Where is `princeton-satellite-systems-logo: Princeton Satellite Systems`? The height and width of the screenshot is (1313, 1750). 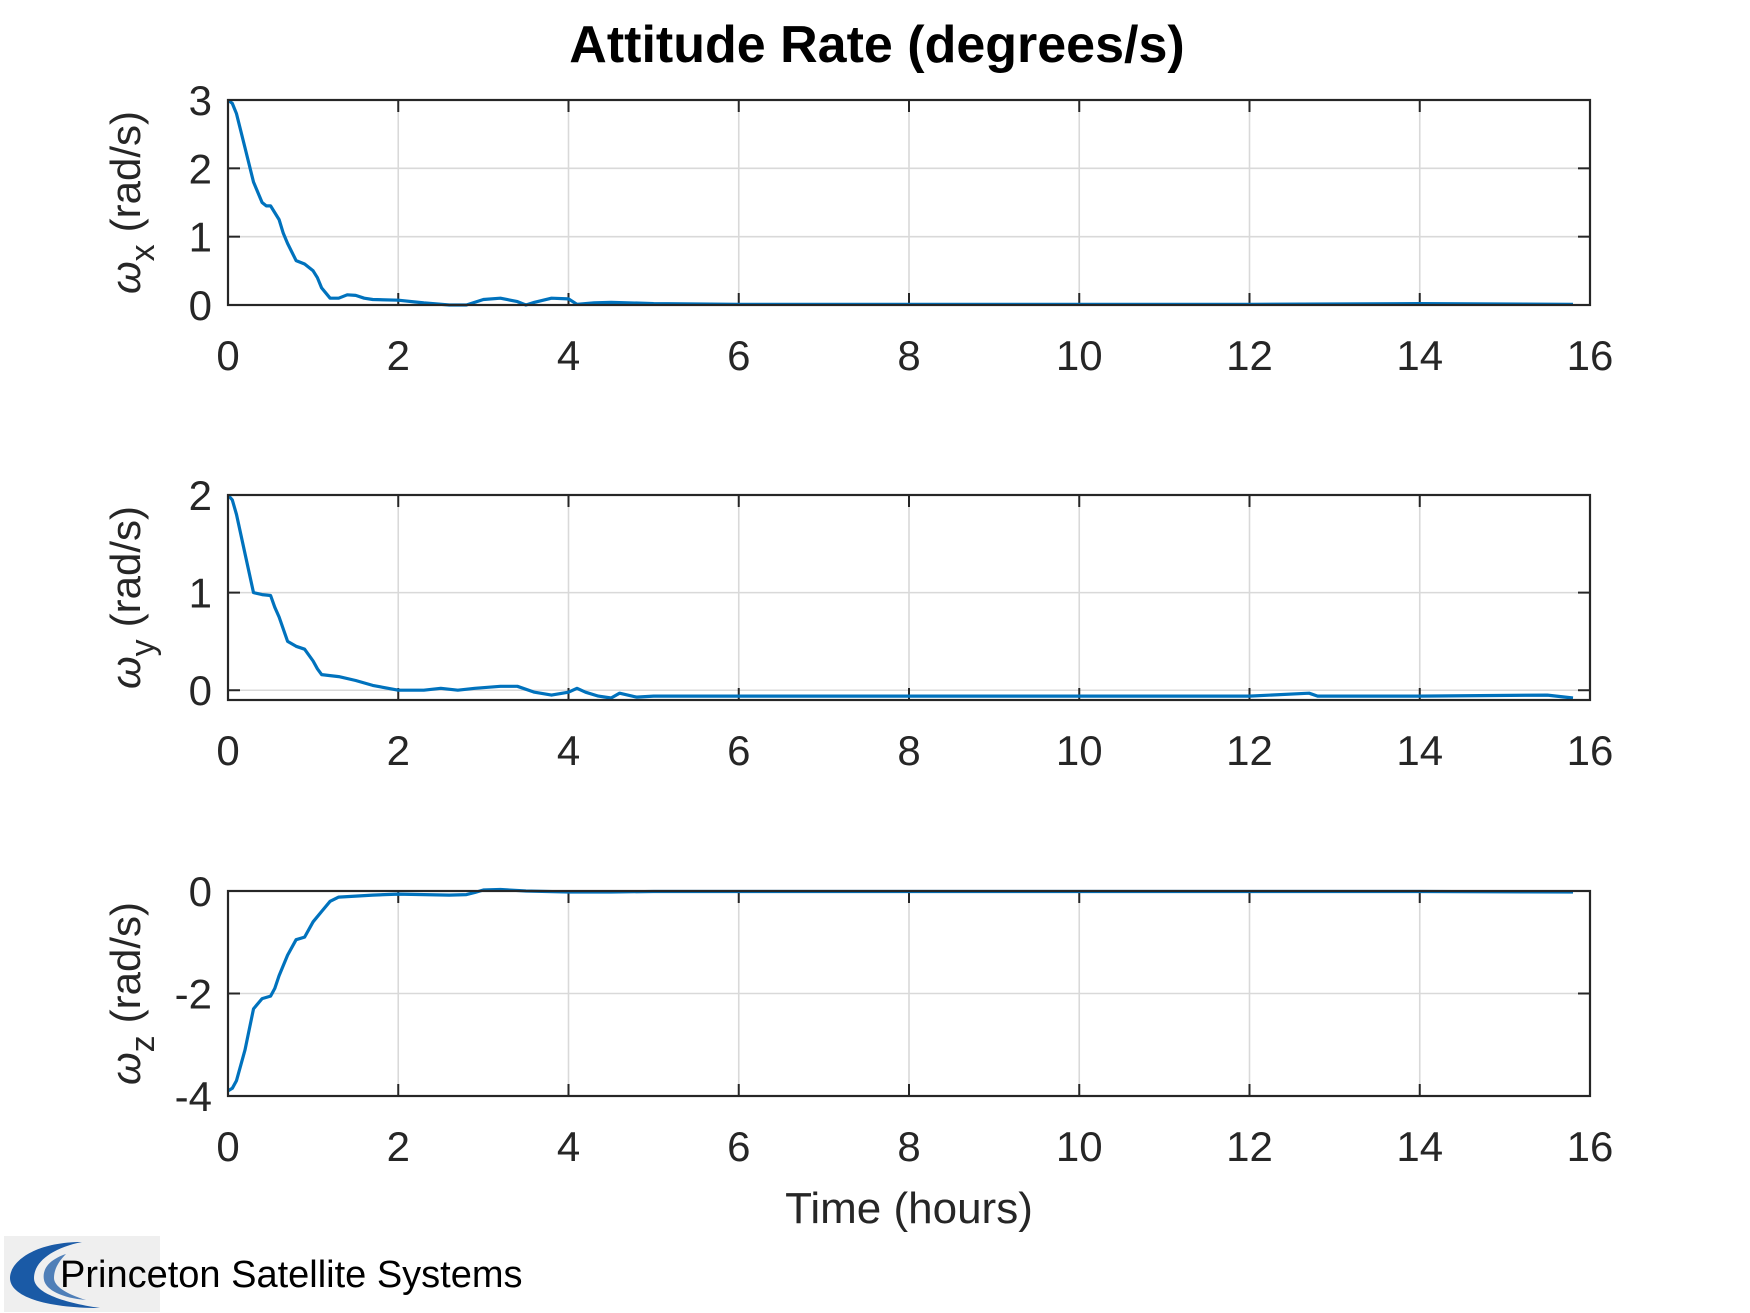 princeton-satellite-systems-logo: Princeton Satellite Systems is located at coordinates (284, 1274).